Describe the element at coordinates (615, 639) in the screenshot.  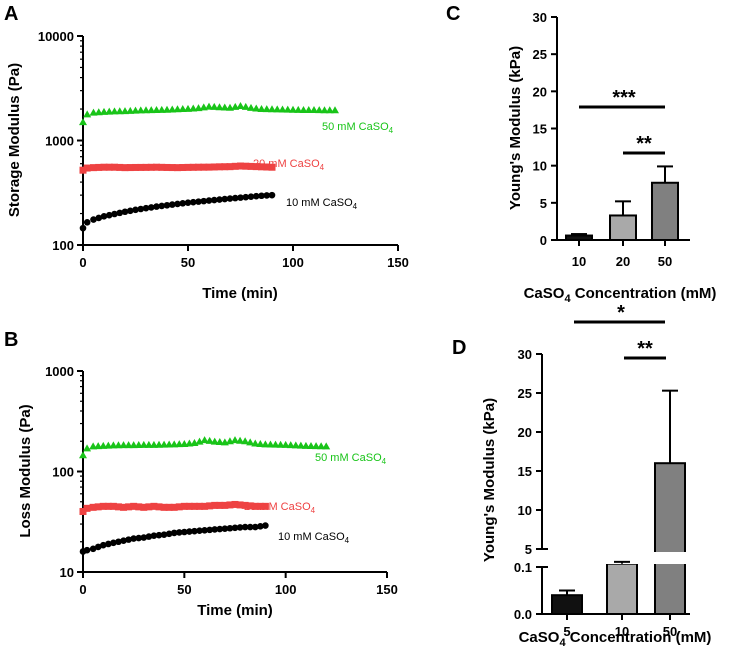
I see `panel-d-xlabel: CaSO4 Concentration (mM)` at that location.